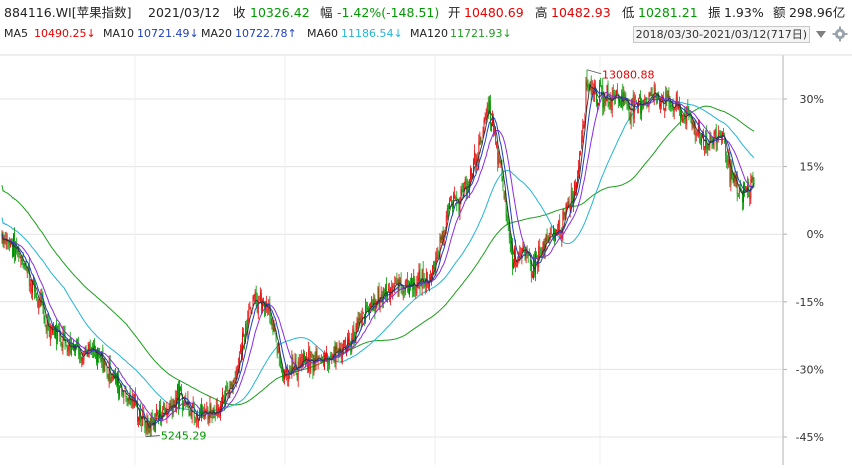  I want to click on dropdown-triangle-icon, so click(821, 34).